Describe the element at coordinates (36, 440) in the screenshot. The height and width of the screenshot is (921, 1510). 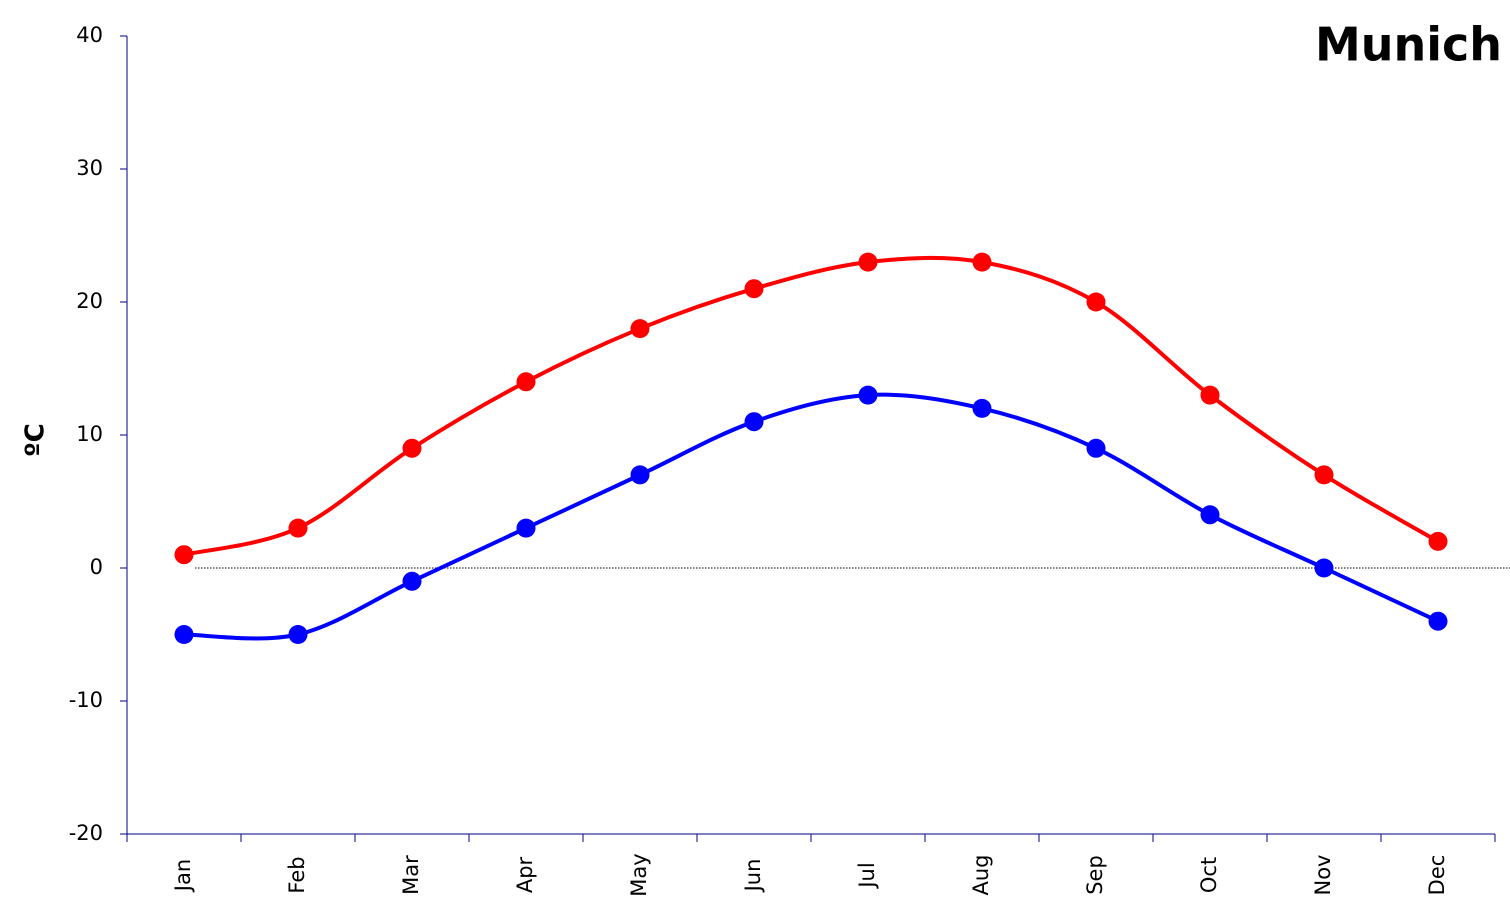
I see `y-axis-label: ºC` at that location.